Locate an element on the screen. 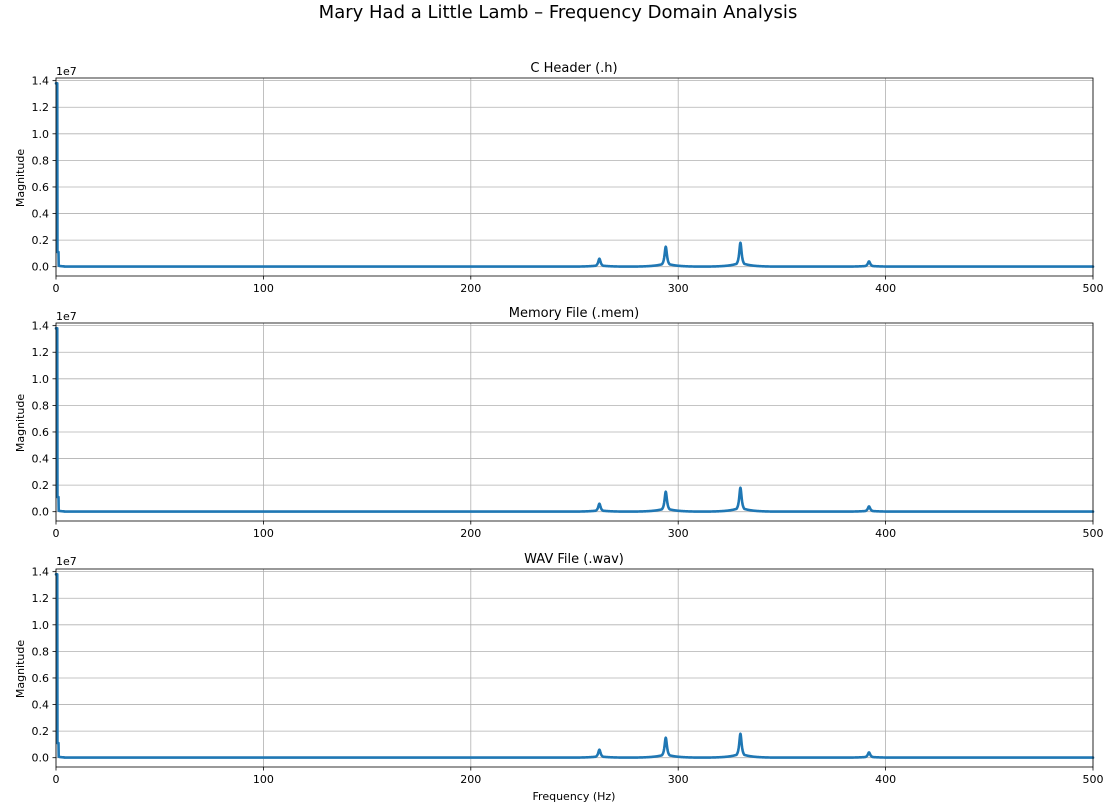 The height and width of the screenshot is (805, 1110). x-axis-label: Frequency (Hz) is located at coordinates (574, 796).